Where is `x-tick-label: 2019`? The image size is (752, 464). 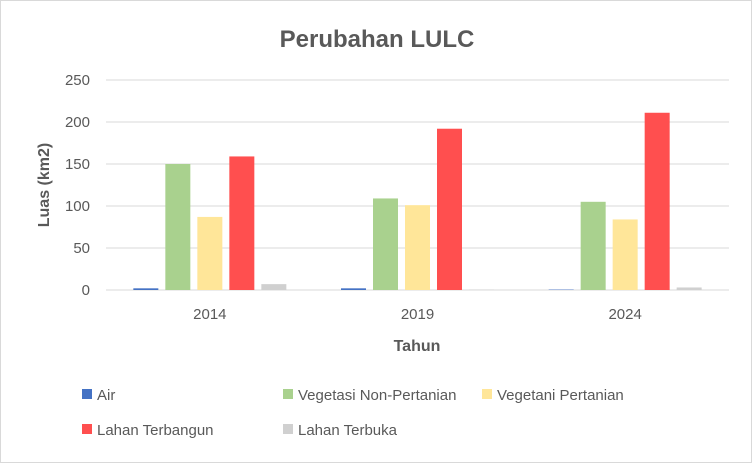 x-tick-label: 2019 is located at coordinates (417, 314).